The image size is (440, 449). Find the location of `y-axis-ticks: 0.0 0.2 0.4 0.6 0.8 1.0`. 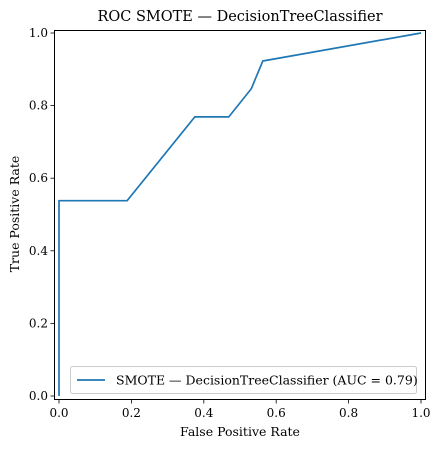

y-axis-ticks: 0.0 0.2 0.4 0.6 0.8 1.0 is located at coordinates (42, 214).